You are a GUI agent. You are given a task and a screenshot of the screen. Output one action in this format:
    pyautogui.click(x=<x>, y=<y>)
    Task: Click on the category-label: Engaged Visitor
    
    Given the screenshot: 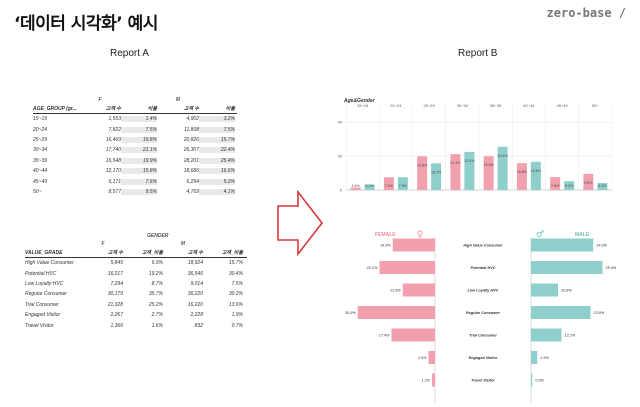 What is the action you would take?
    pyautogui.click(x=483, y=358)
    